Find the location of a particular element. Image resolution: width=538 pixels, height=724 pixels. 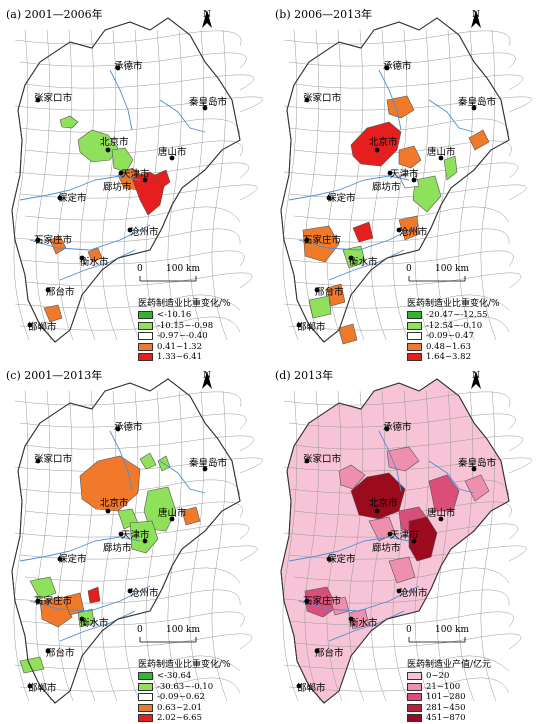

legend-label: -0.09~0.62 is located at coordinates (181, 697).